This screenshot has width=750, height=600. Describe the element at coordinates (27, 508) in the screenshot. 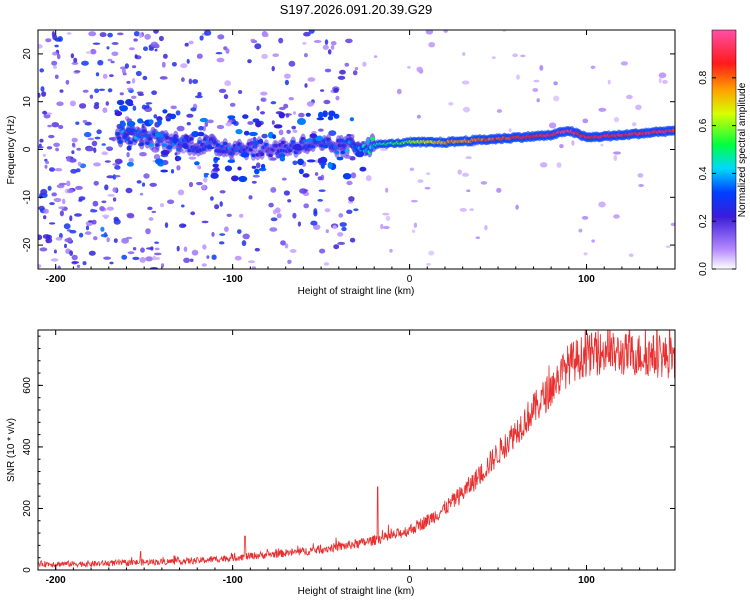

I see `y-tick-label: 200` at that location.